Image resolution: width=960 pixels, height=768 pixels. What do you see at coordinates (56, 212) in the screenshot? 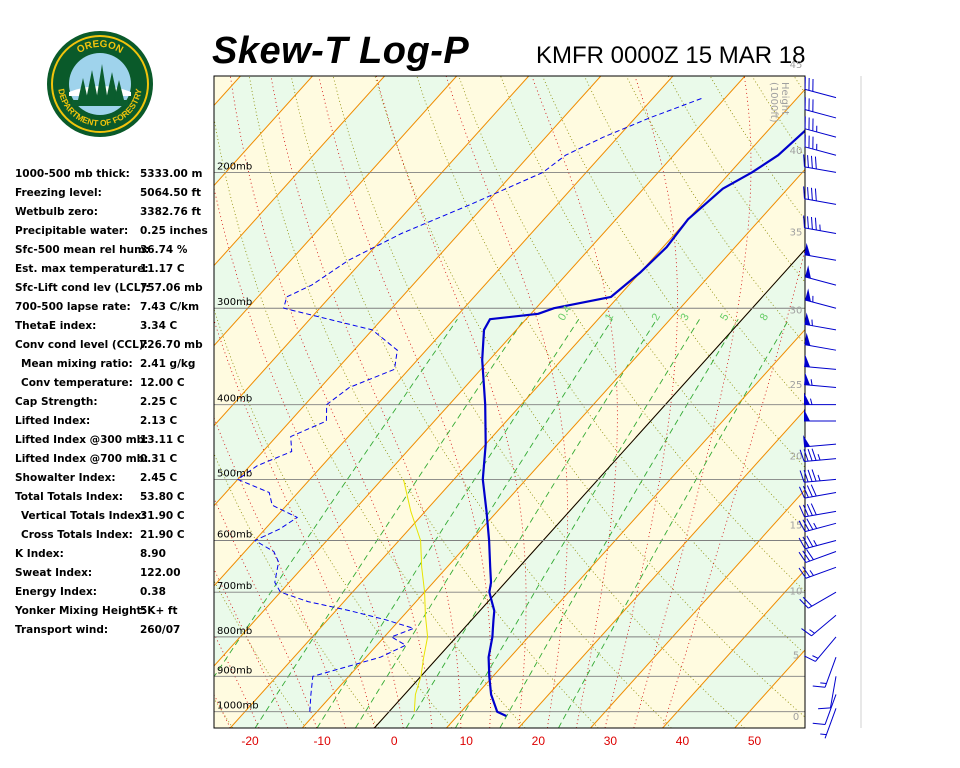
I see `index-label: Wetbulb zero:` at bounding box center [56, 212].